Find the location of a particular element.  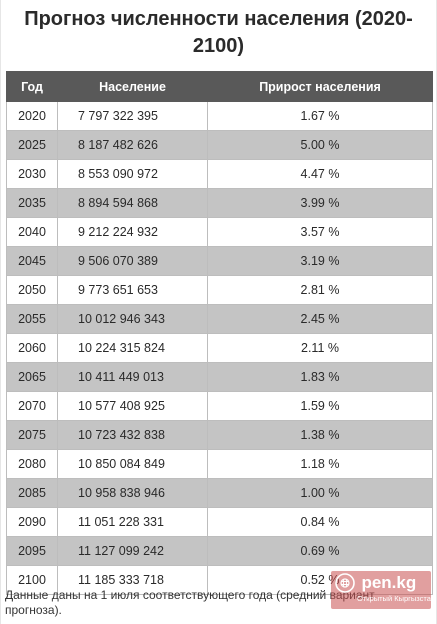

cell-growth: 1.83 % is located at coordinates (320, 377).